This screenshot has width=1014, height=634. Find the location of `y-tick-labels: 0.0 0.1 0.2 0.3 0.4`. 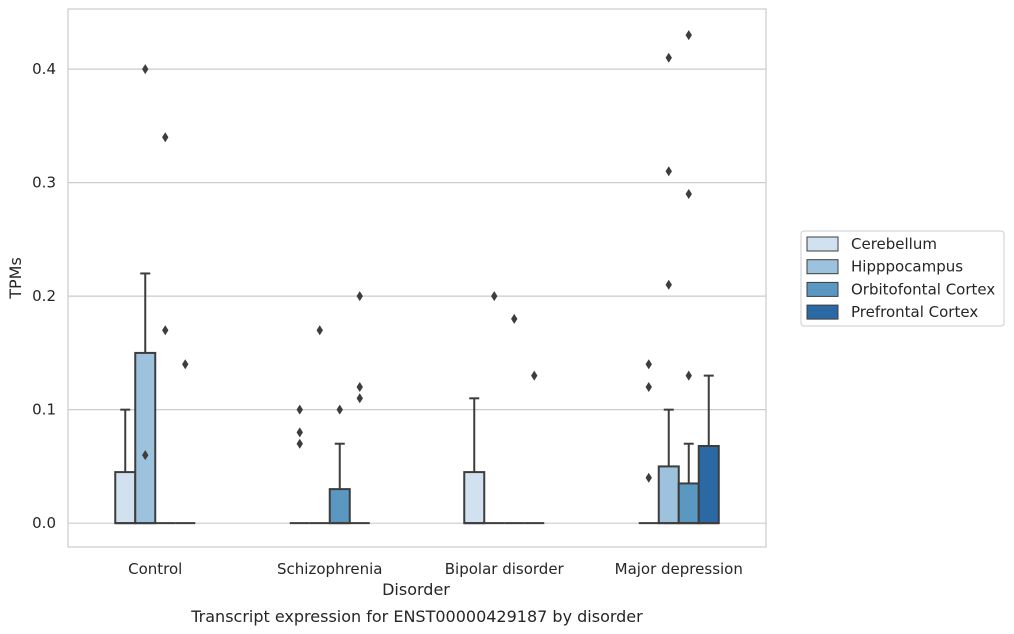

y-tick-labels: 0.0 0.1 0.2 0.3 0.4 is located at coordinates (44, 296).